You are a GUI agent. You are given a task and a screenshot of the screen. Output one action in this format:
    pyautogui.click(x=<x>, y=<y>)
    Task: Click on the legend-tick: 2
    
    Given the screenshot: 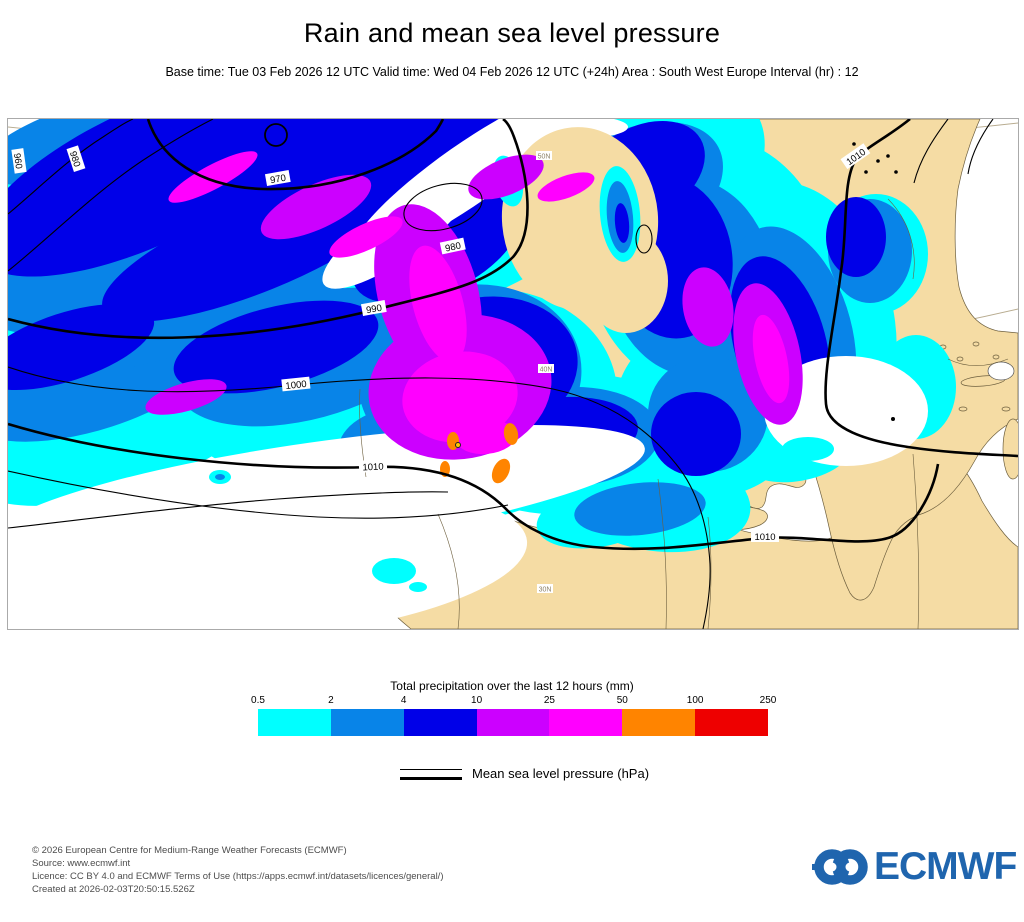 What is the action you would take?
    pyautogui.click(x=331, y=700)
    